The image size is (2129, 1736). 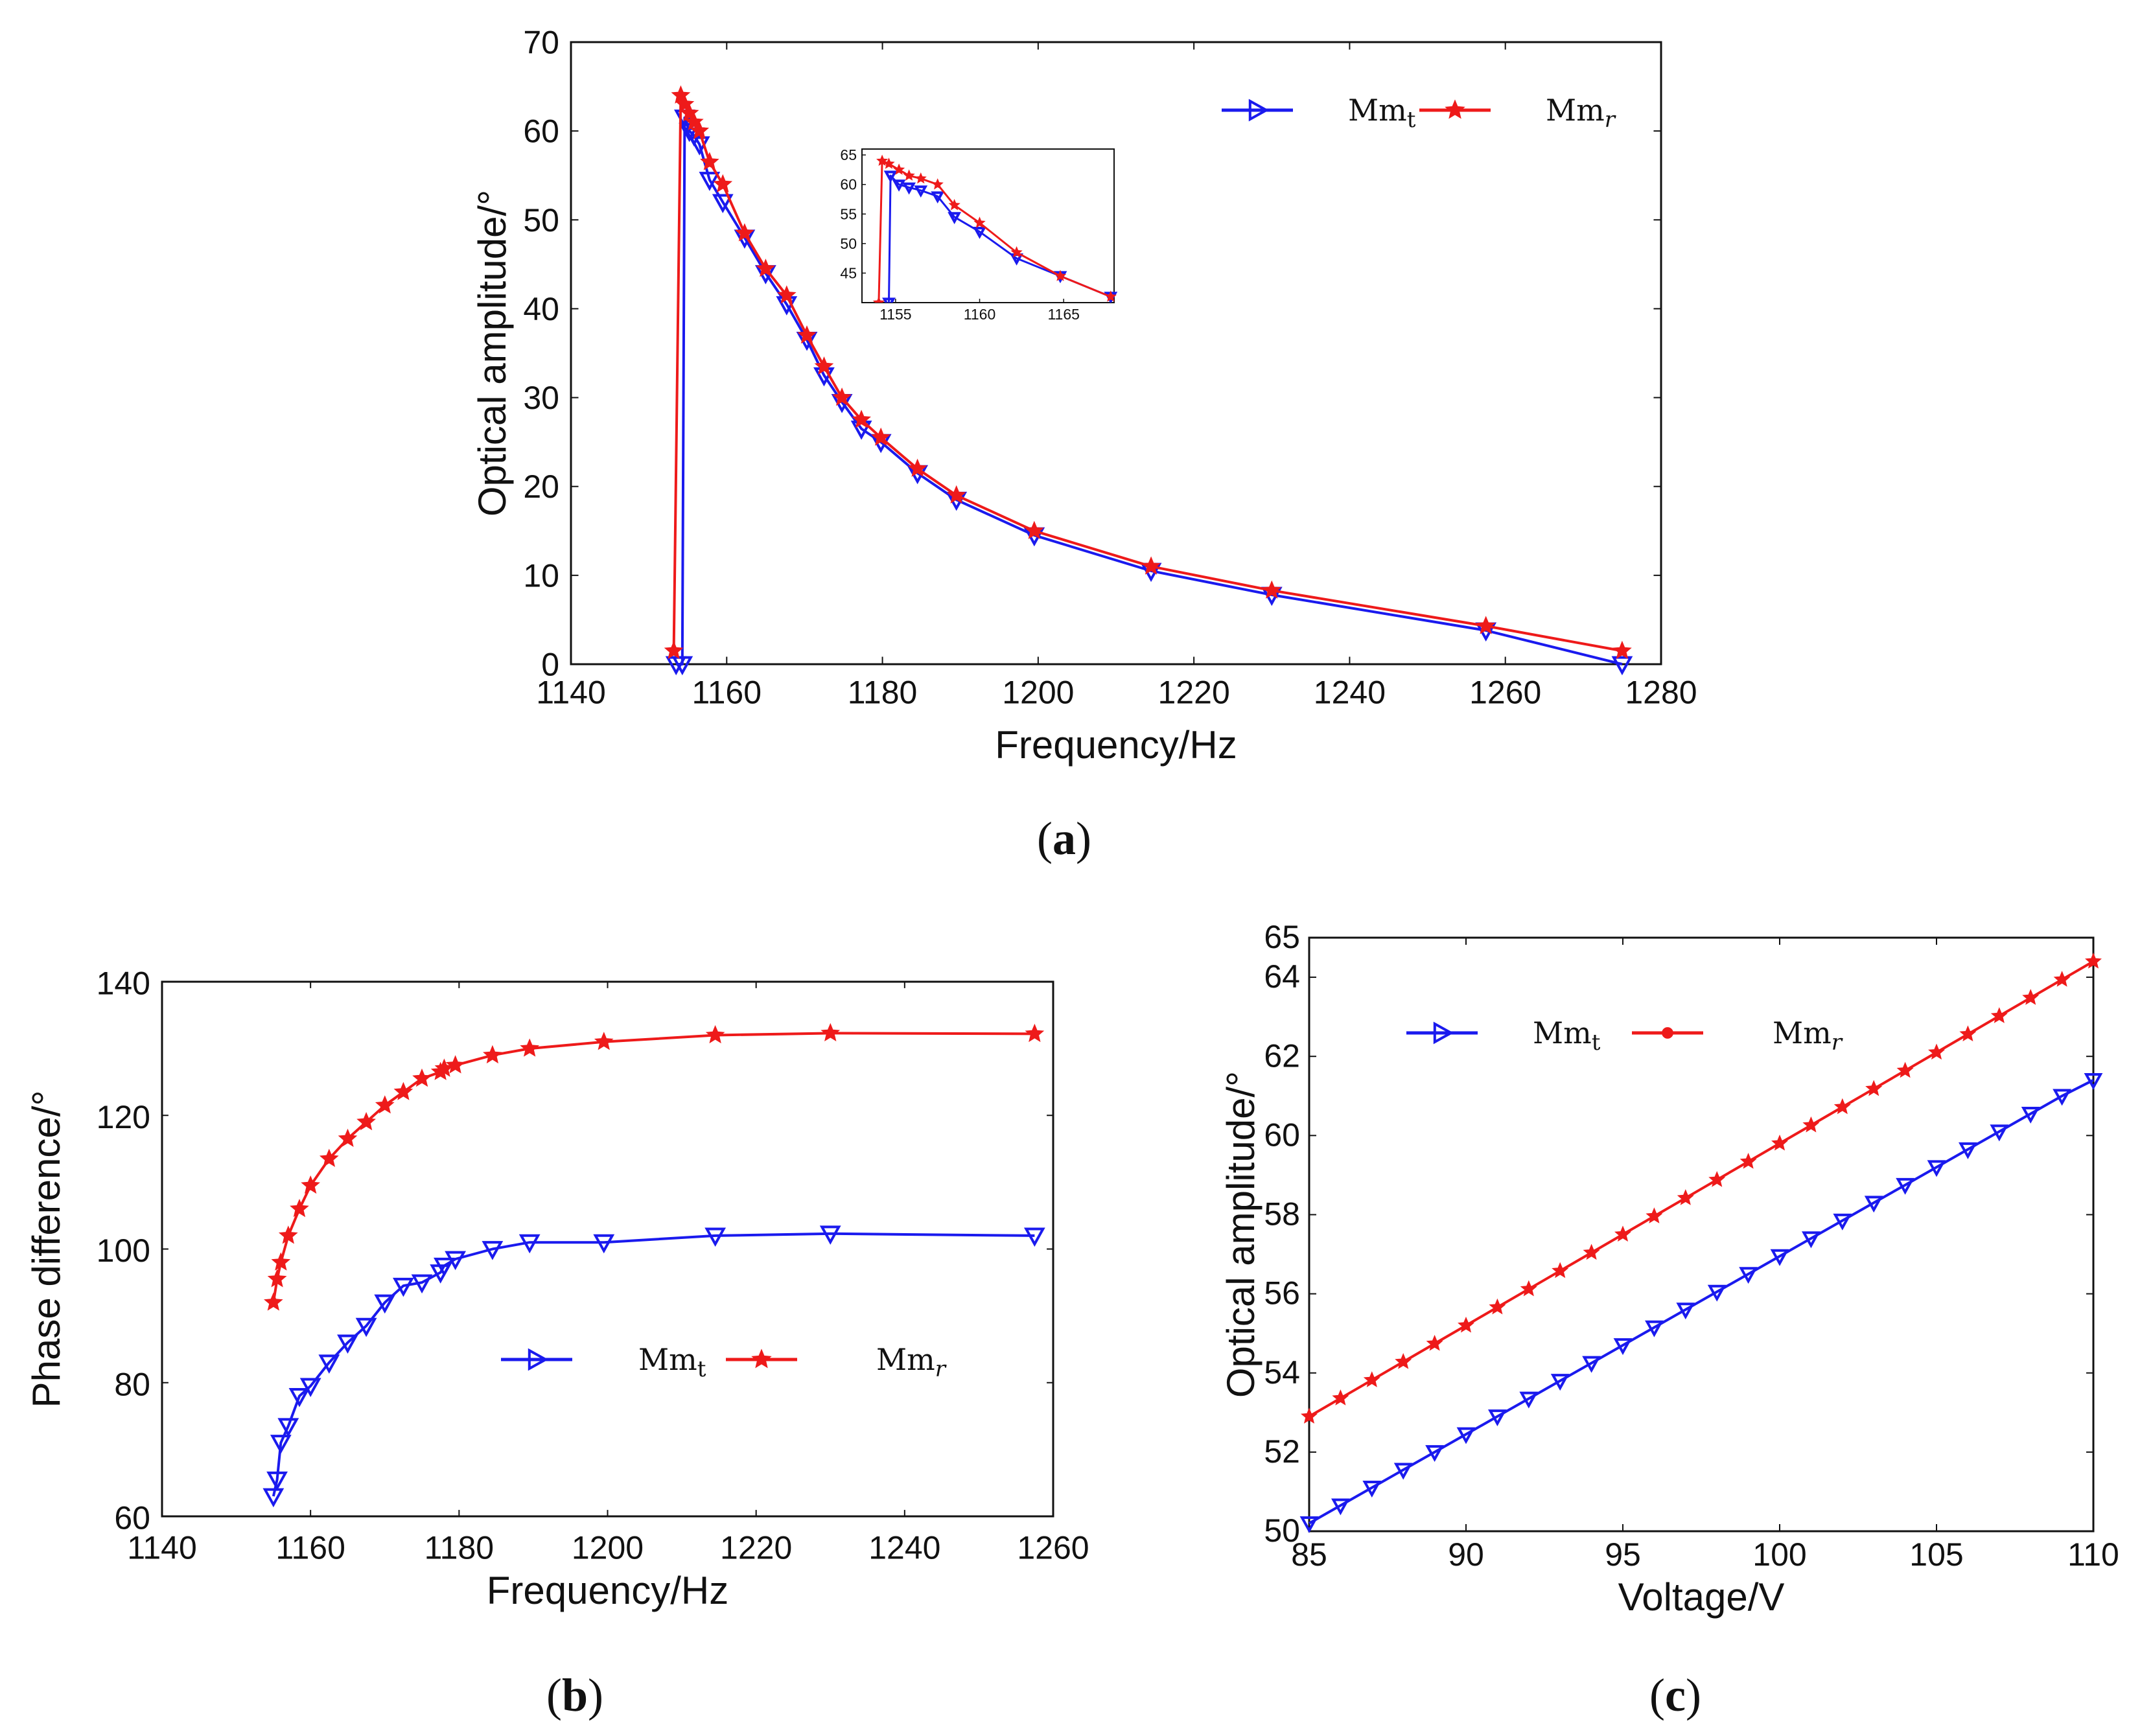 What do you see at coordinates (941, 1369) in the screenshot?
I see `chart-b-legend-label-sub: r` at bounding box center [941, 1369].